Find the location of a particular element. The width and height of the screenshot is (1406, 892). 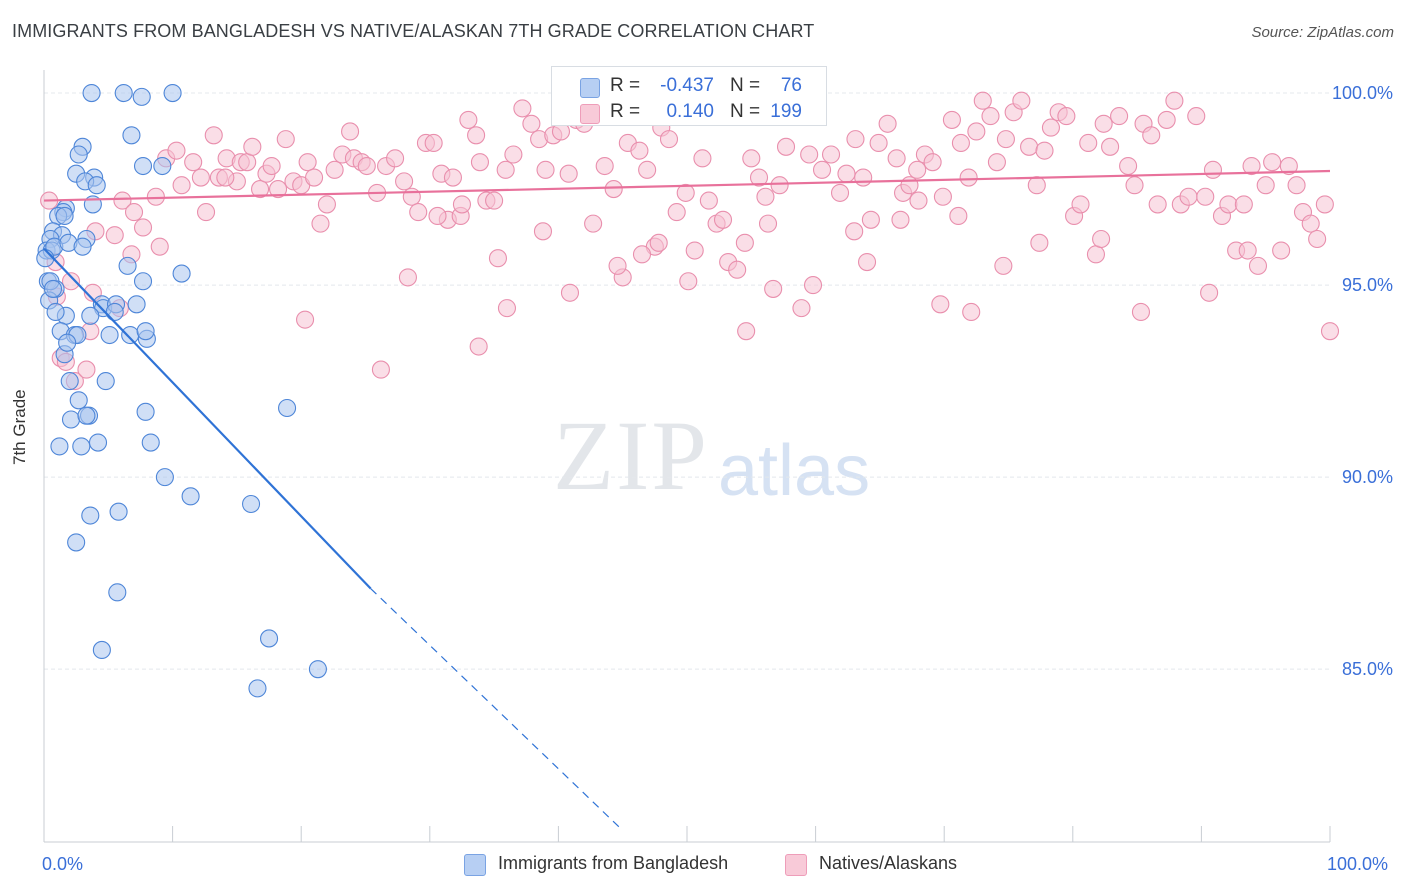

watermark-zip: ZIP is located at coordinates (631, 455).